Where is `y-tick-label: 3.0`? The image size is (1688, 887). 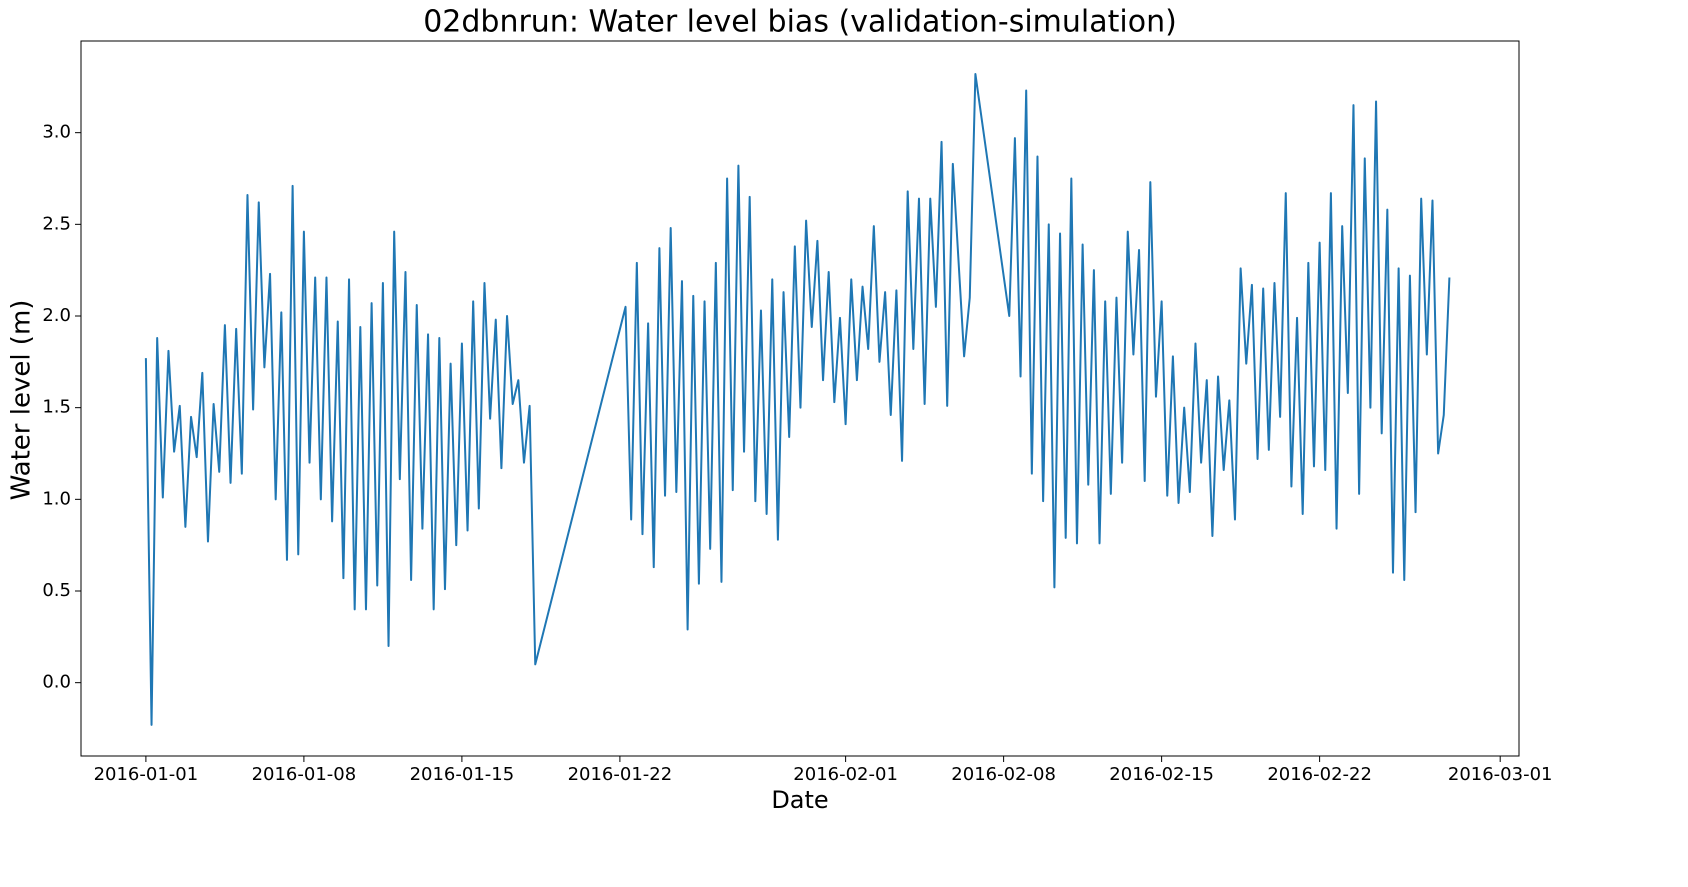 y-tick-label: 3.0 is located at coordinates (56, 132).